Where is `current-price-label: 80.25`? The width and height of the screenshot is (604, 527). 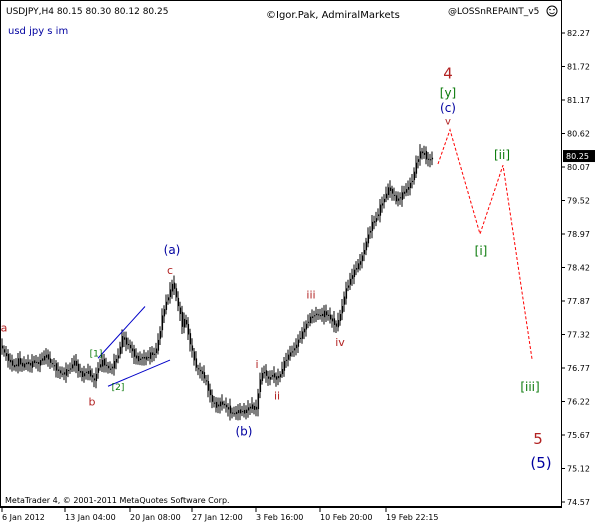
current-price-label: 80.25 is located at coordinates (577, 156).